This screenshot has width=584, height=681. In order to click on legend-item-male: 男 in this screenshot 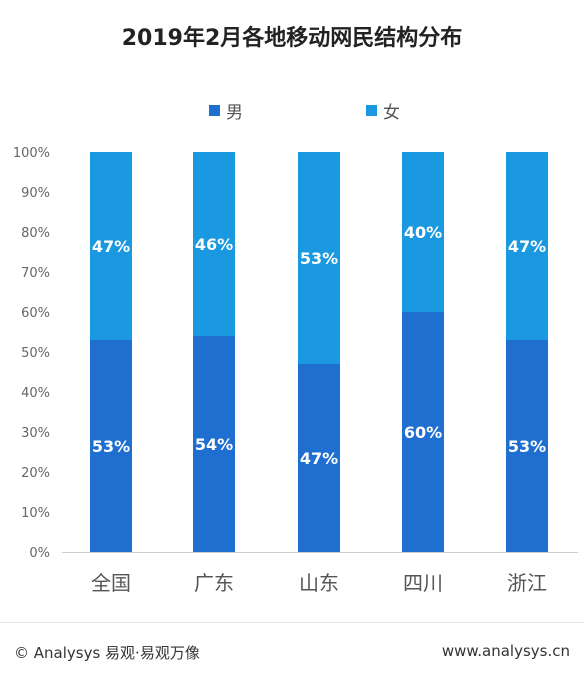, I will do `click(226, 110)`.